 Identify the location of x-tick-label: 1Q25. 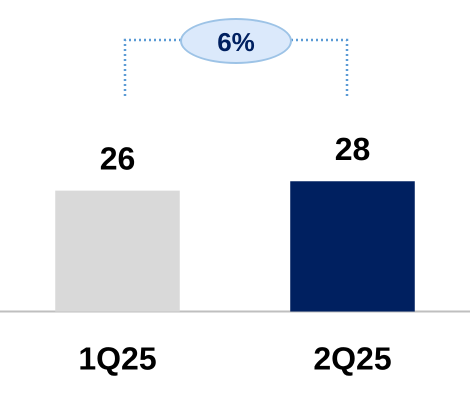
(117, 358).